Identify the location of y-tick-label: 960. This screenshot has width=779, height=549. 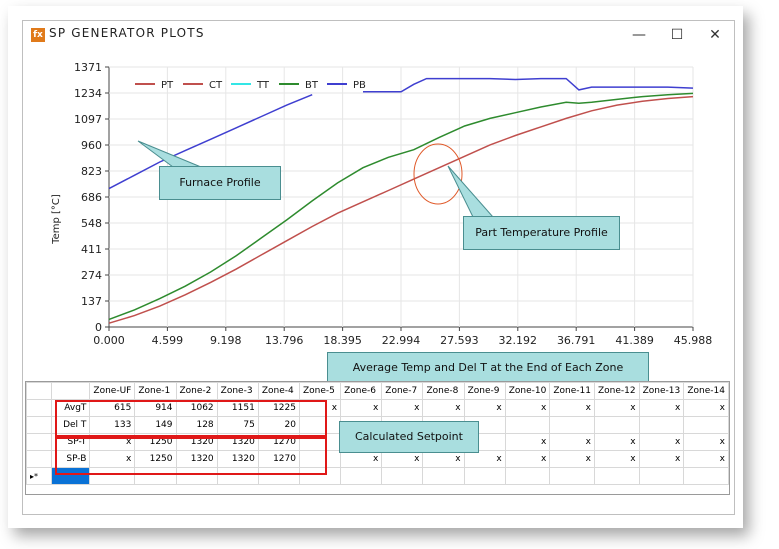
(91, 145).